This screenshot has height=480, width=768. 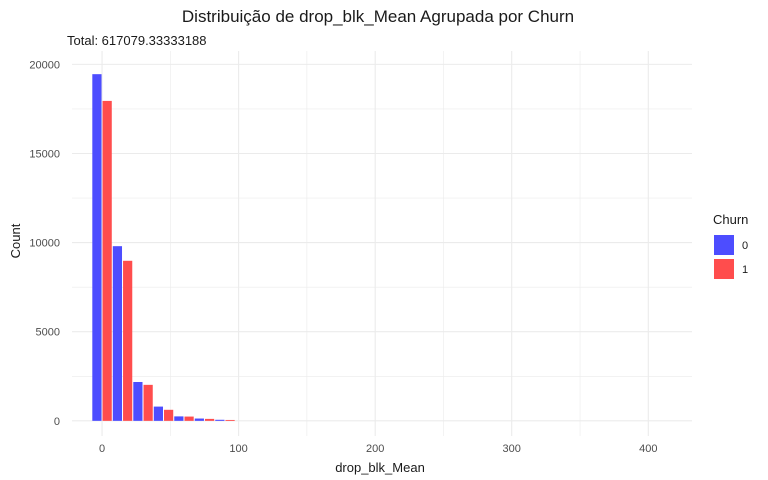 I want to click on y-axis-ticks: 0 5000 10000 15000 20000, so click(x=44, y=243).